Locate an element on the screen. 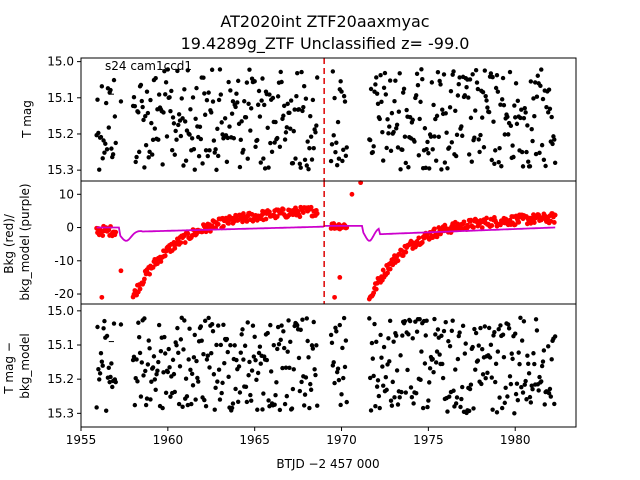 The height and width of the screenshot is (480, 640). x-tick-label: 1980 is located at coordinates (515, 440).